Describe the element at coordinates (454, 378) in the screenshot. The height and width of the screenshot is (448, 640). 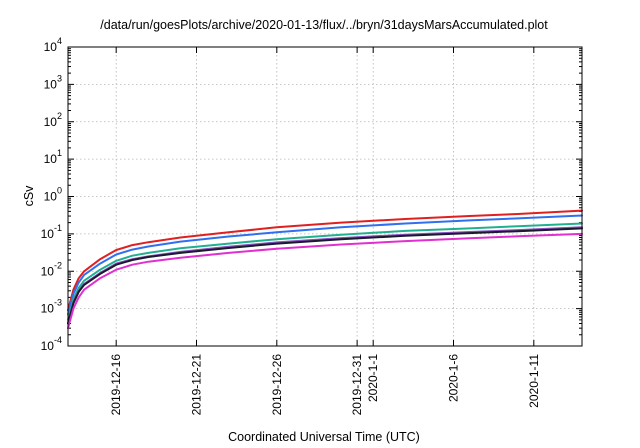
I see `x-tick-label: 2020-1-6` at that location.